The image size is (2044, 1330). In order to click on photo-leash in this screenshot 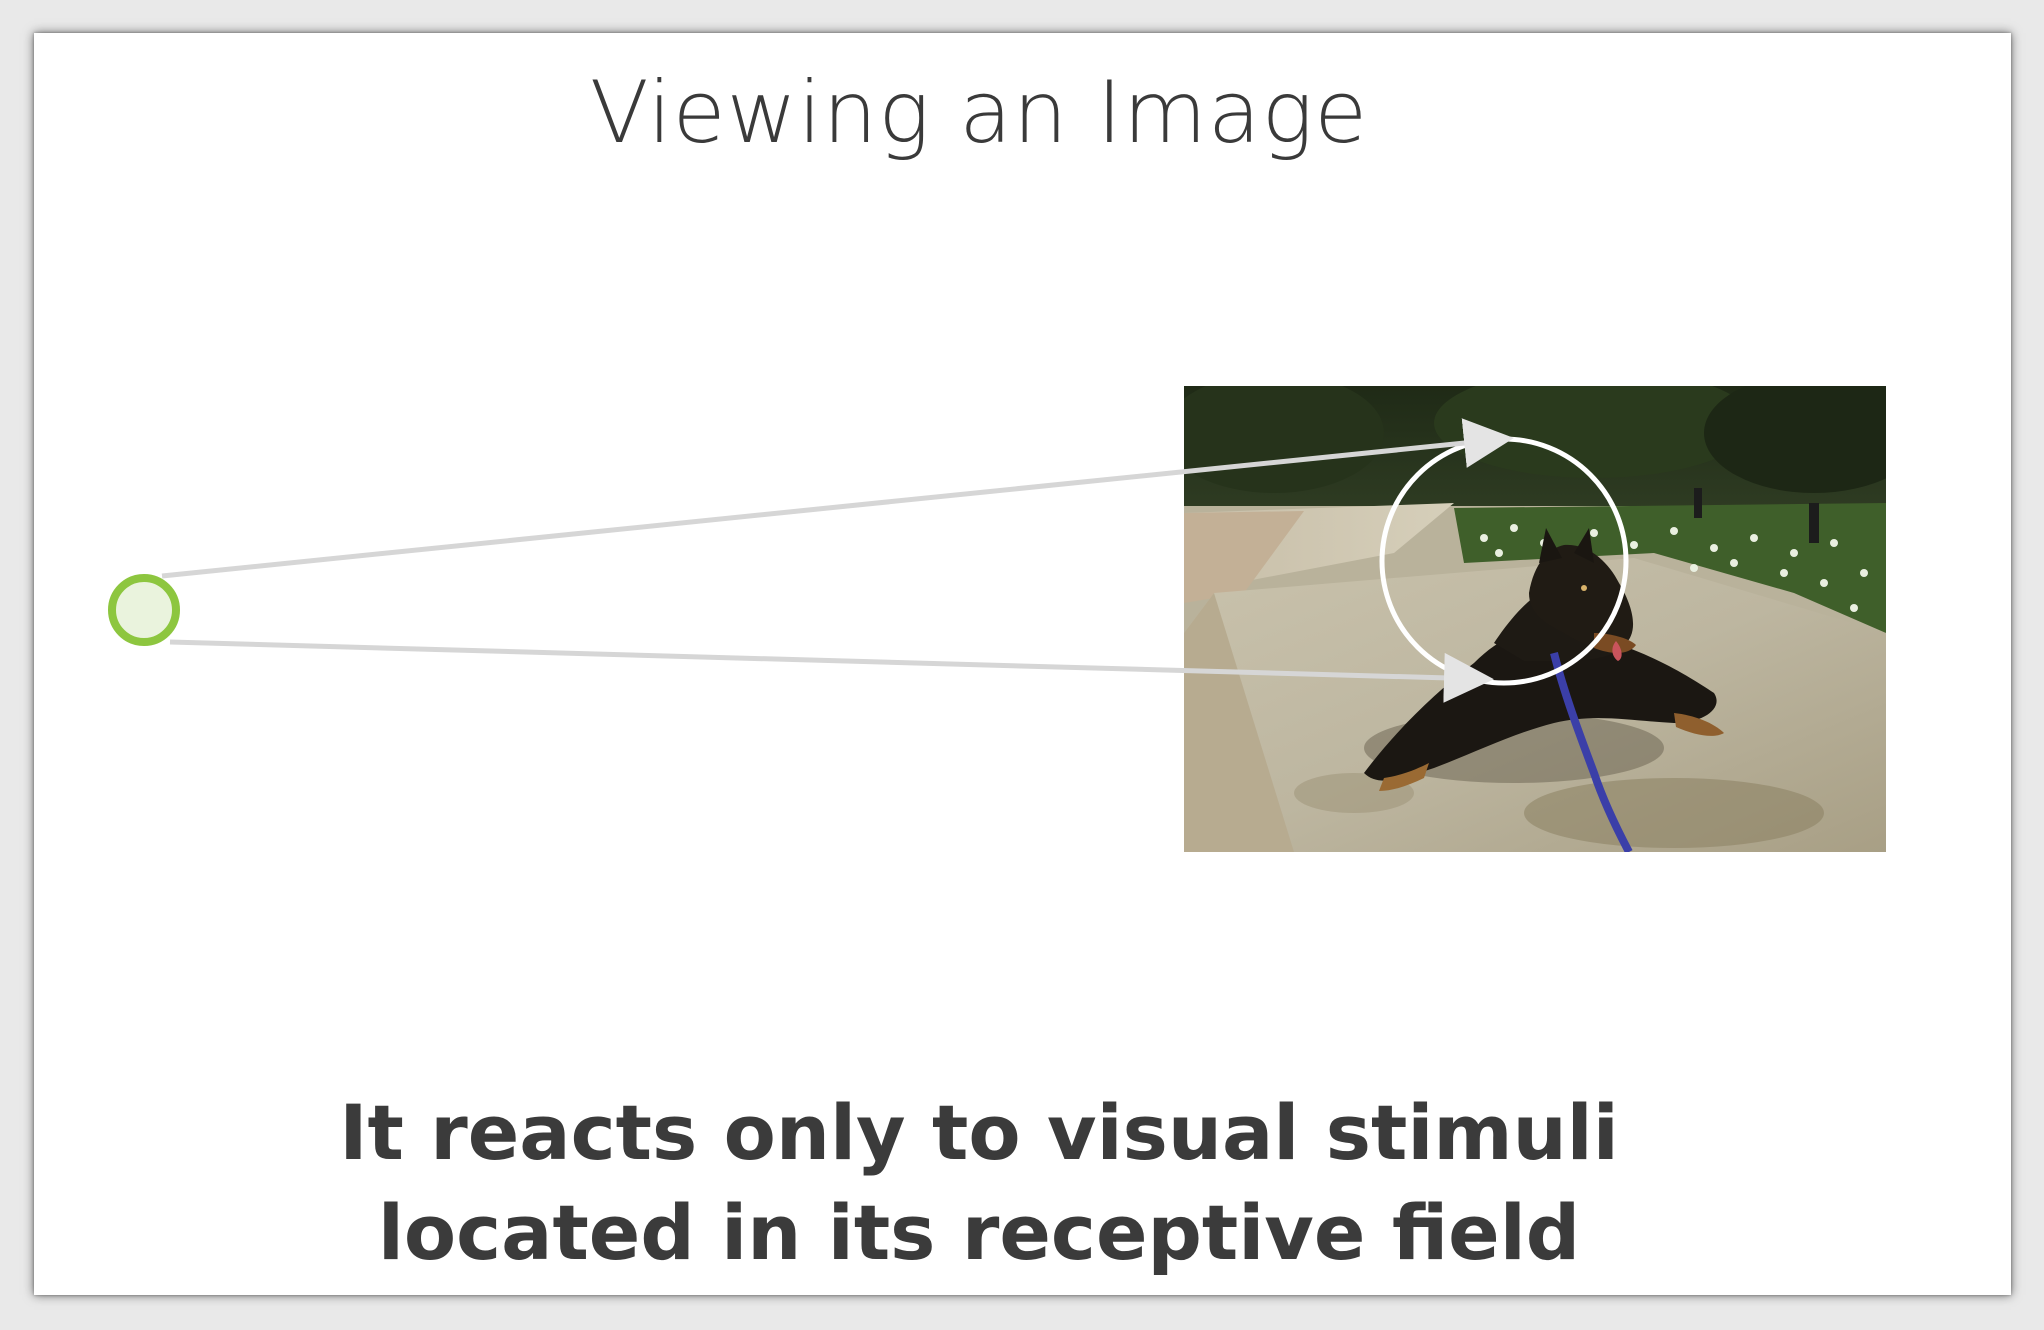, I will do `click(1591, 752)`.